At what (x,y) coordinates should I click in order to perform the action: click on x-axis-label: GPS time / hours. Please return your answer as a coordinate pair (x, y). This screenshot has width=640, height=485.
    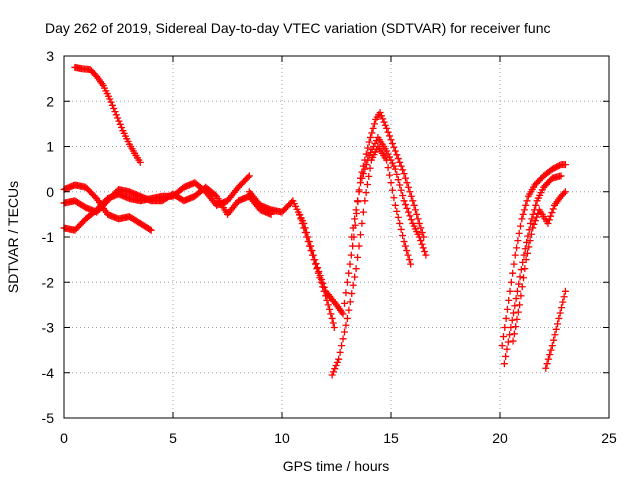
    Looking at the image, I should click on (336, 466).